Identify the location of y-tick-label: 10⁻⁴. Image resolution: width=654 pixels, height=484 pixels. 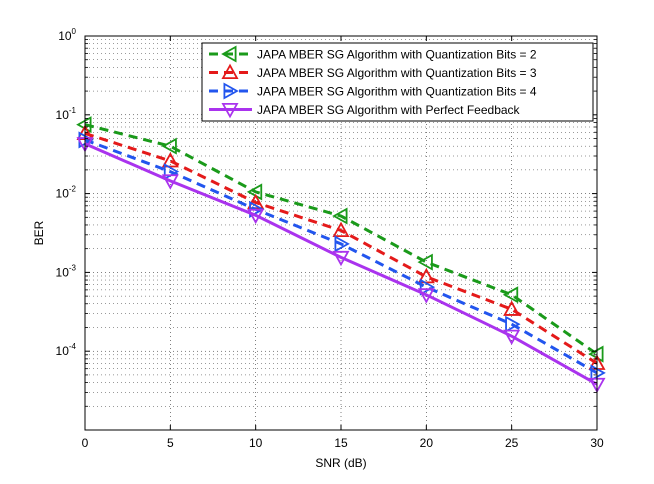
(66, 350).